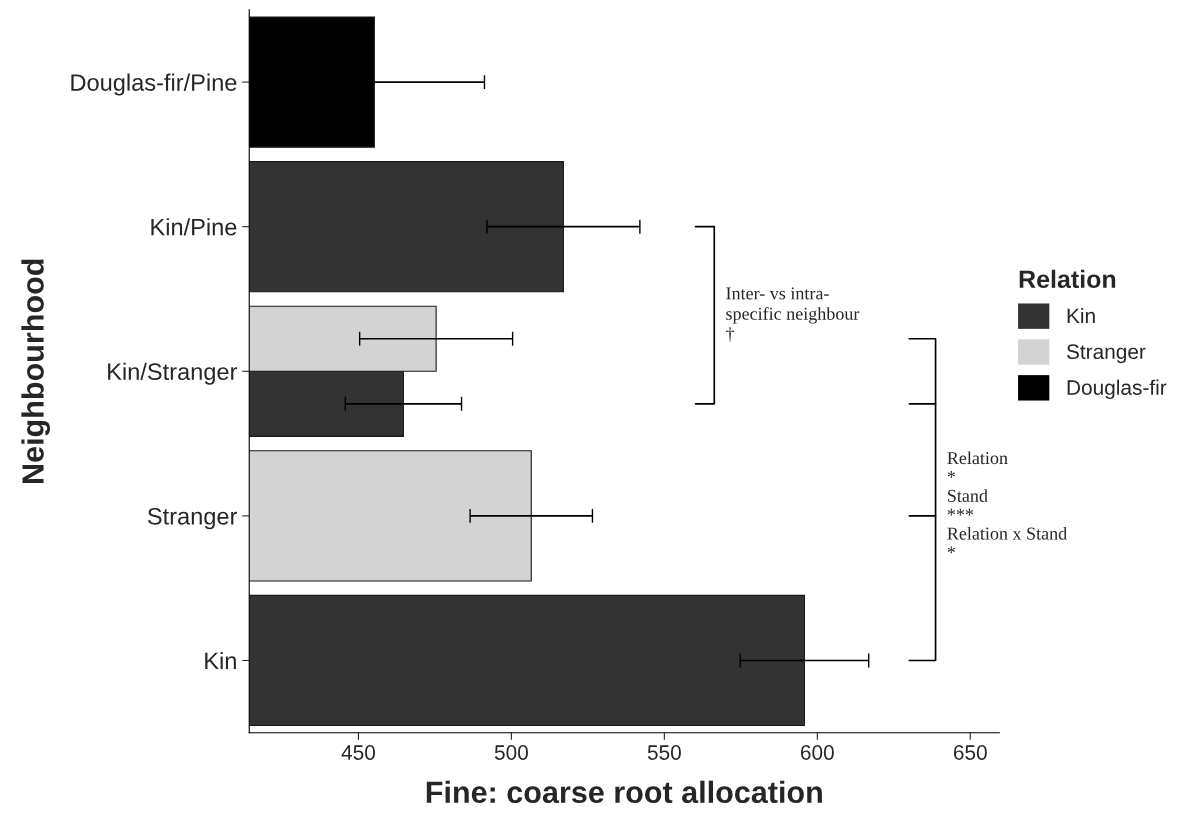 The width and height of the screenshot is (1204, 816). I want to click on x-tick-label: 450, so click(358, 752).